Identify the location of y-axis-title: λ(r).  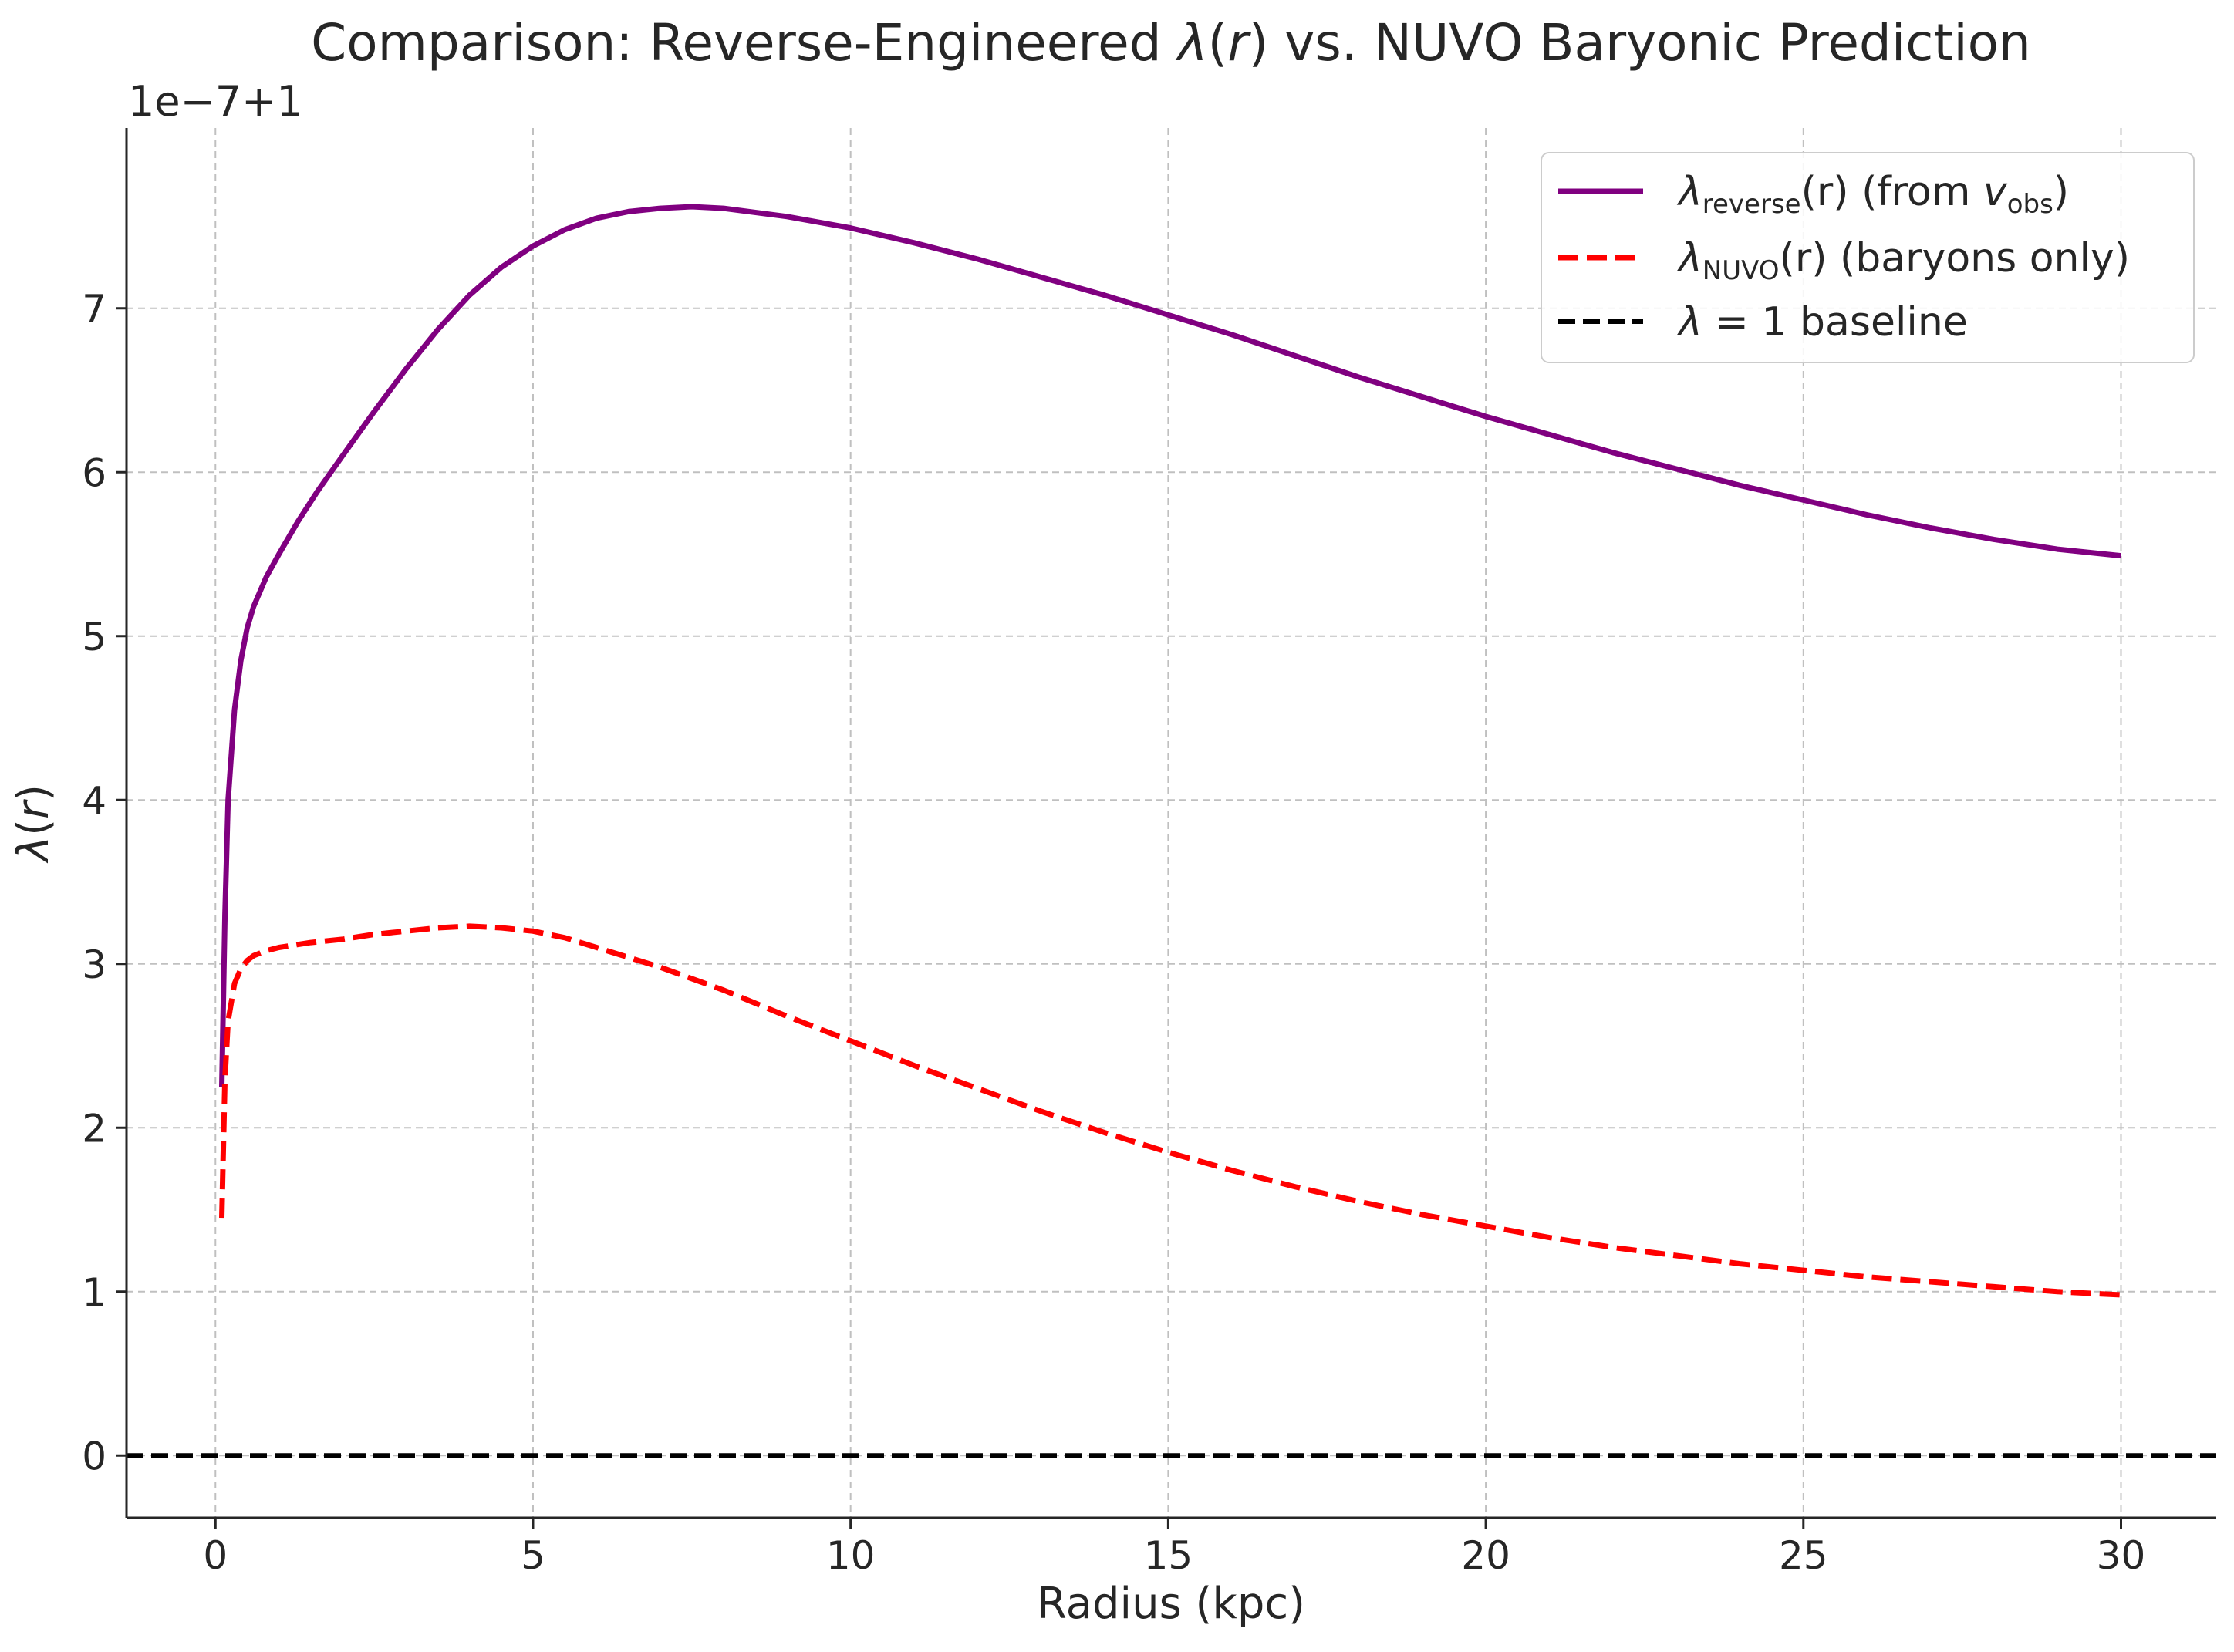
(33, 824).